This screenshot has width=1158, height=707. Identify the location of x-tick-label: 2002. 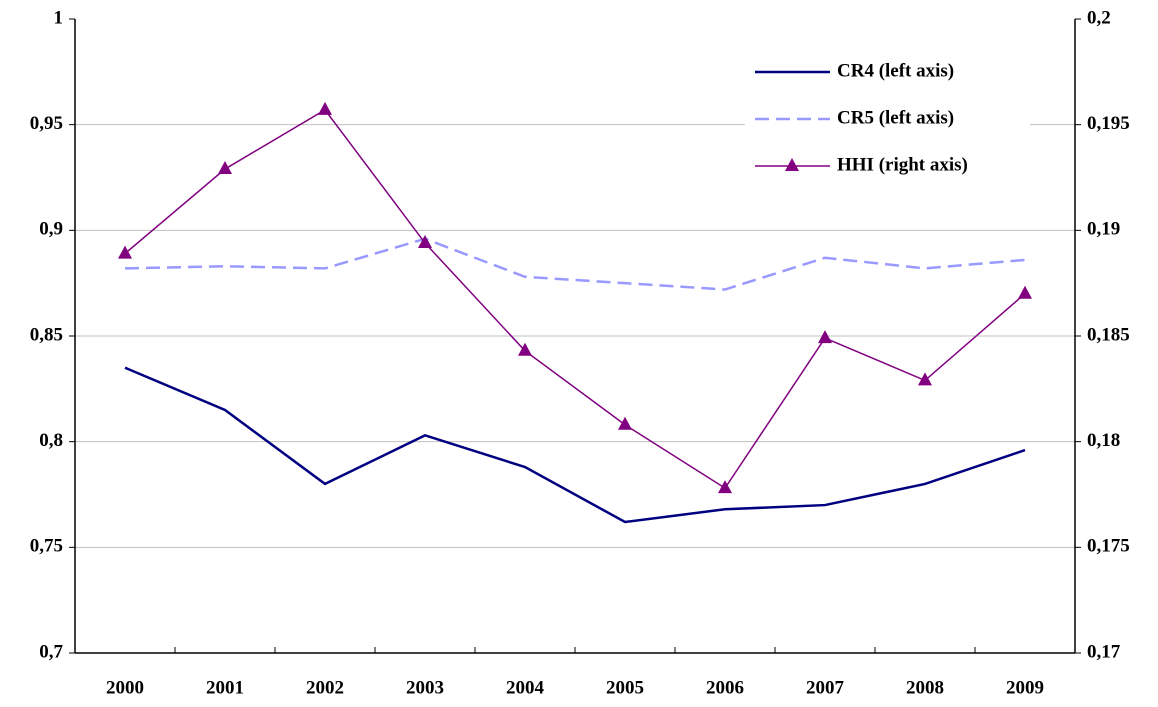
(325, 687).